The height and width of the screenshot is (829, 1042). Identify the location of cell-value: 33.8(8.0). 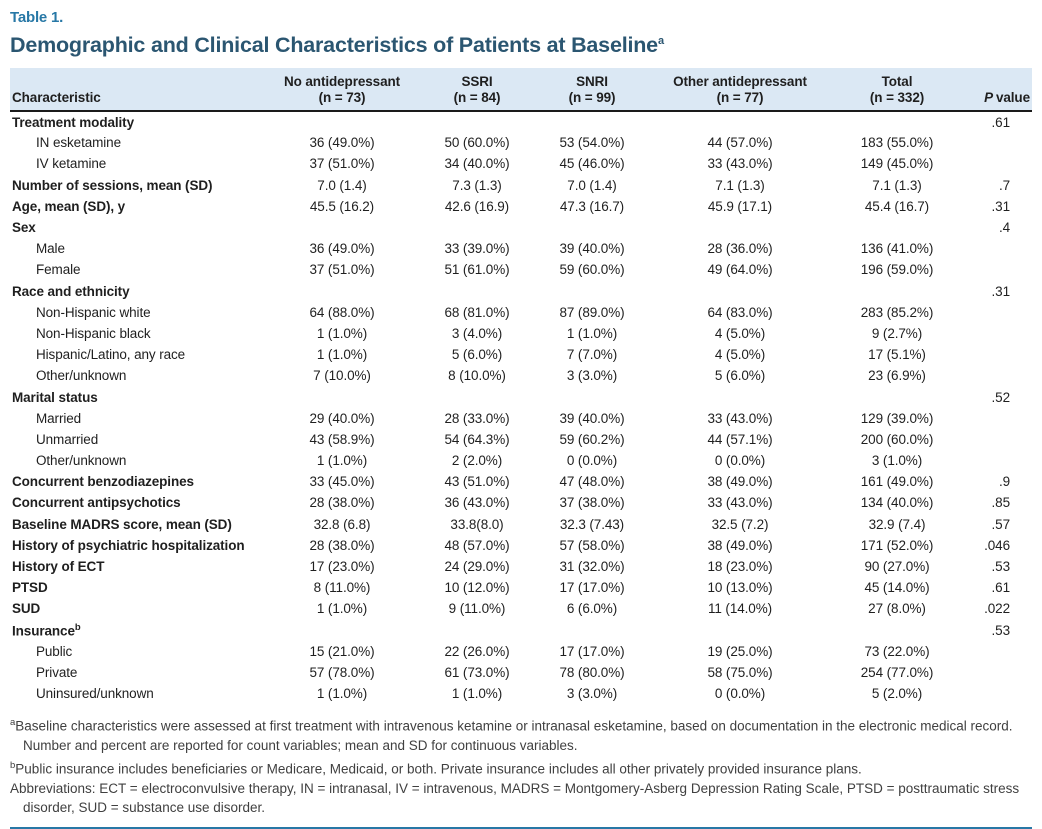
(477, 524).